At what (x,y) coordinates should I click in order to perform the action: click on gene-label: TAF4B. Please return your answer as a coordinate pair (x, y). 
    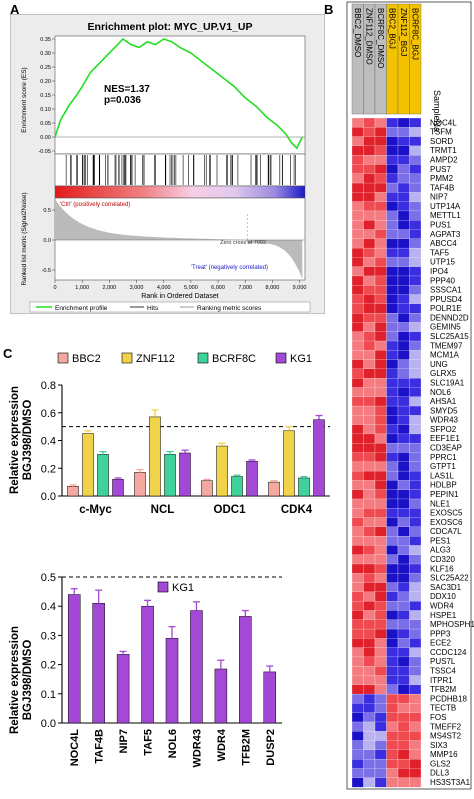
    Looking at the image, I should click on (442, 187).